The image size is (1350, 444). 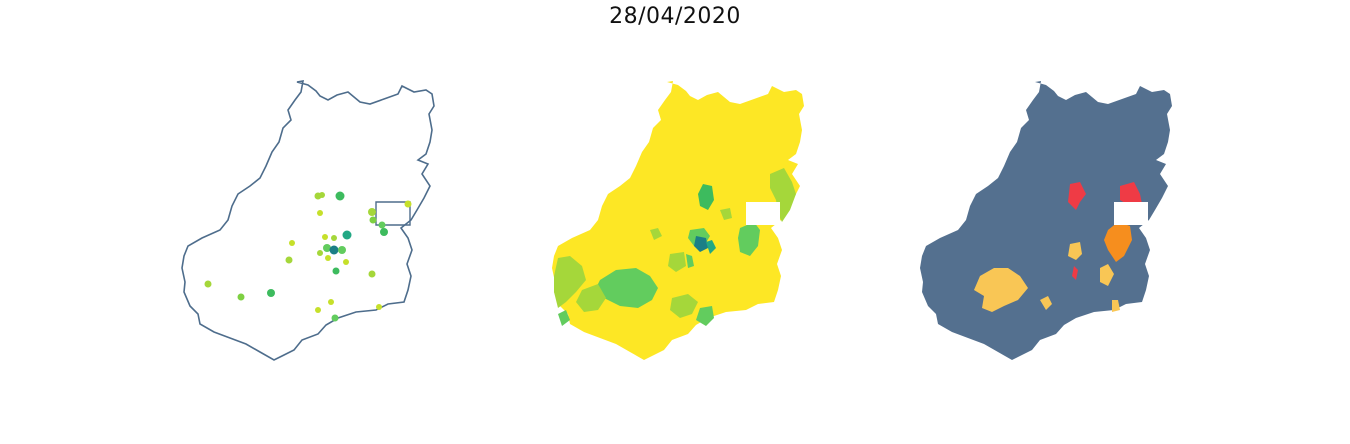 I want to click on case-points-svg, so click(x=308, y=220).